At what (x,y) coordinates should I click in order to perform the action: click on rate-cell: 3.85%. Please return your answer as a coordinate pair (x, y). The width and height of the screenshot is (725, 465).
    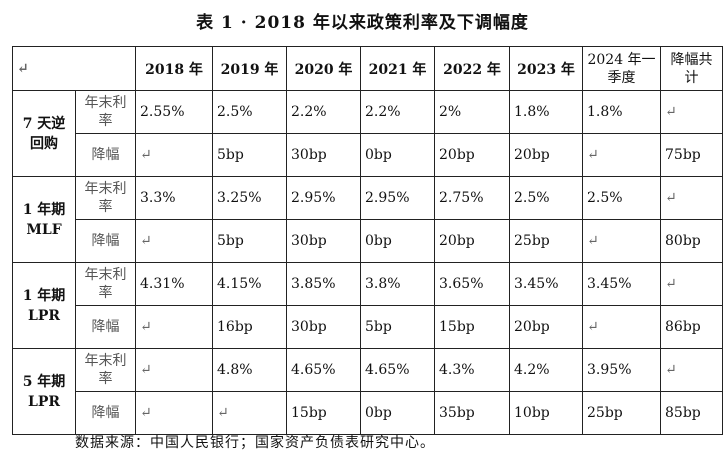
    Looking at the image, I should click on (324, 284).